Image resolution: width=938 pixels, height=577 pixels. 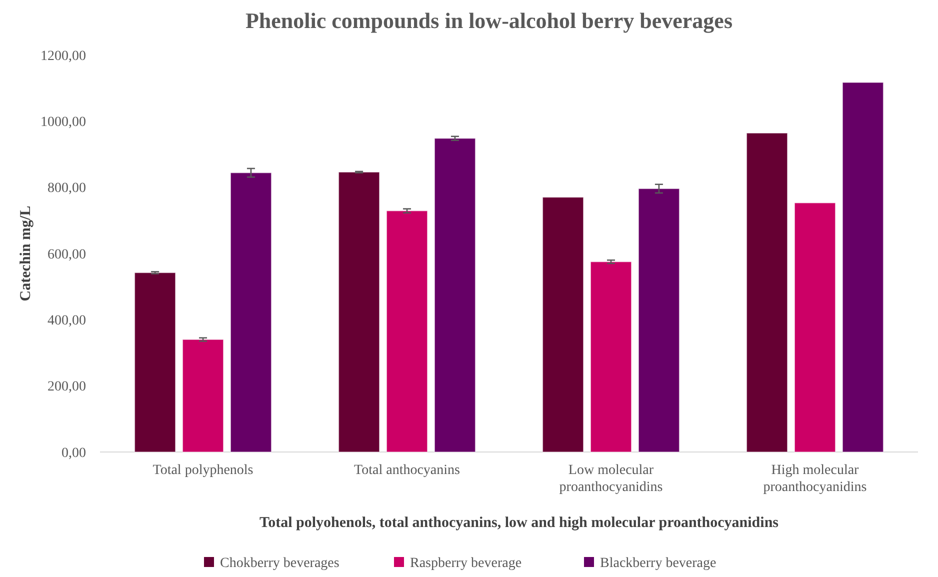 I want to click on y-tick-label: 600,00, so click(x=67, y=254).